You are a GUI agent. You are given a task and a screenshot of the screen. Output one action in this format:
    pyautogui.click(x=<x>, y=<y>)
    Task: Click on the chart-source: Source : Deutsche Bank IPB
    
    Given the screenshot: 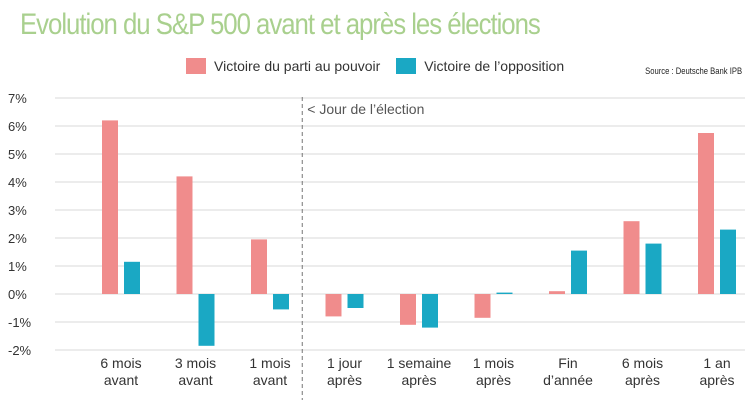 What is the action you would take?
    pyautogui.click(x=693, y=71)
    